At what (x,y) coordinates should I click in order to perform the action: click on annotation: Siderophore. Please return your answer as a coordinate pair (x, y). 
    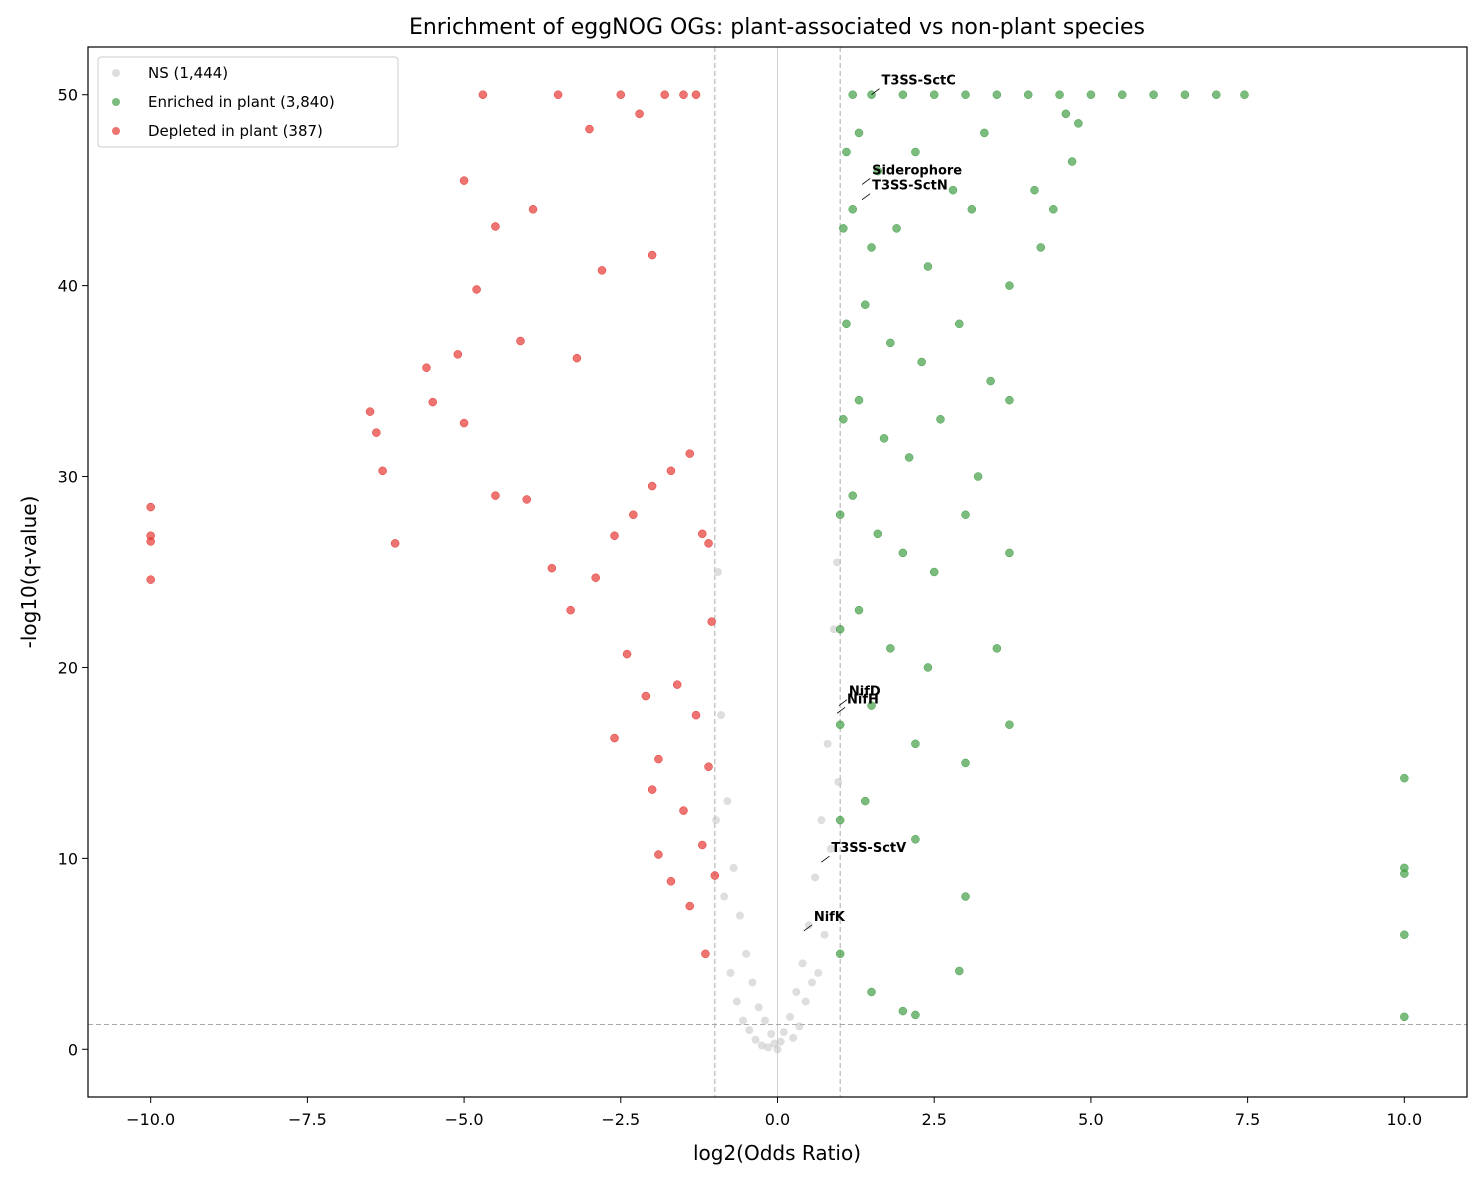
    Looking at the image, I should click on (917, 170).